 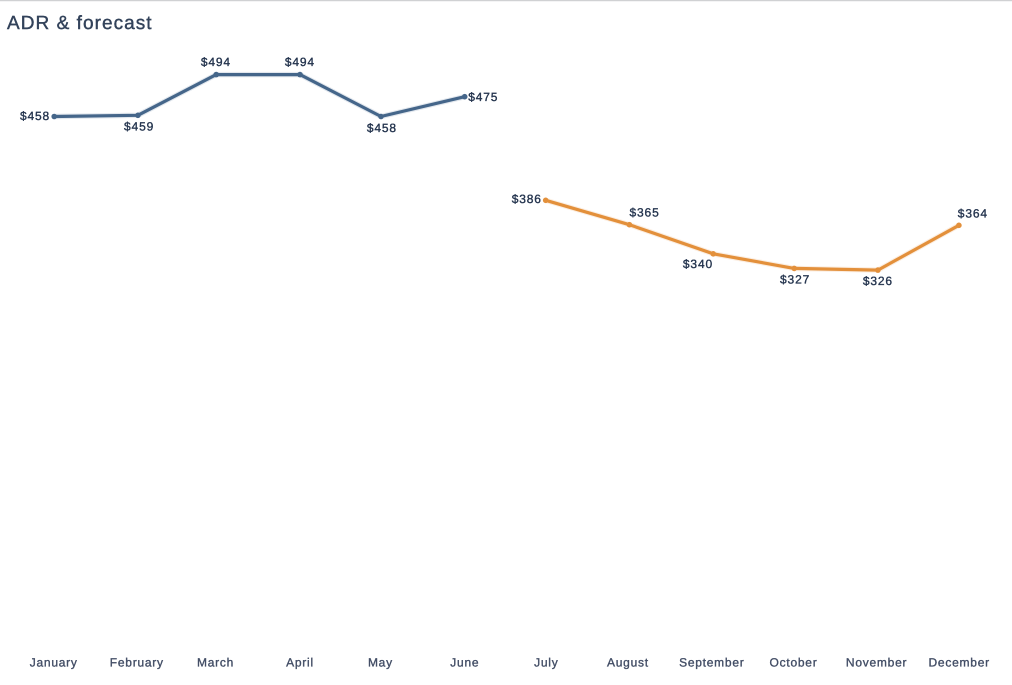 I want to click on svg-text: August, so click(x=628, y=663).